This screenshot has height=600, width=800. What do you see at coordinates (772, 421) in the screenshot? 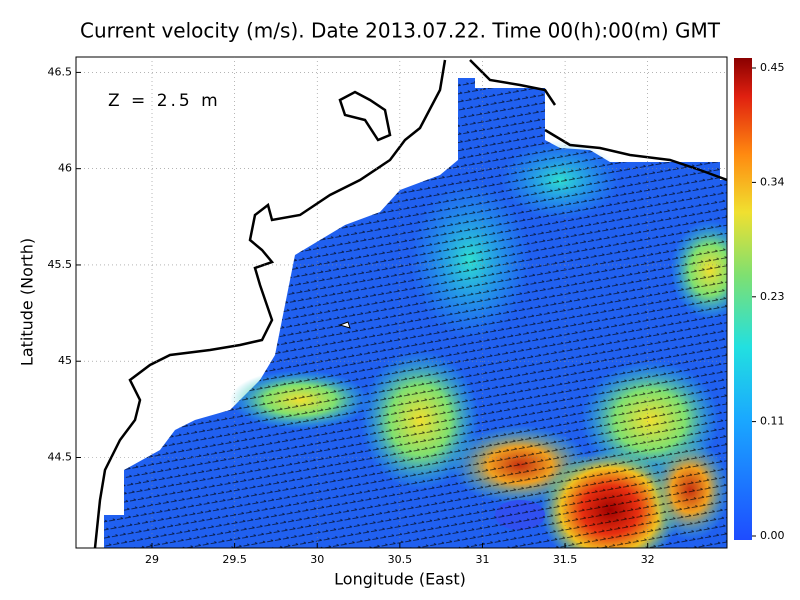
I see `colorbar-tick-label: 0.11` at bounding box center [772, 421].